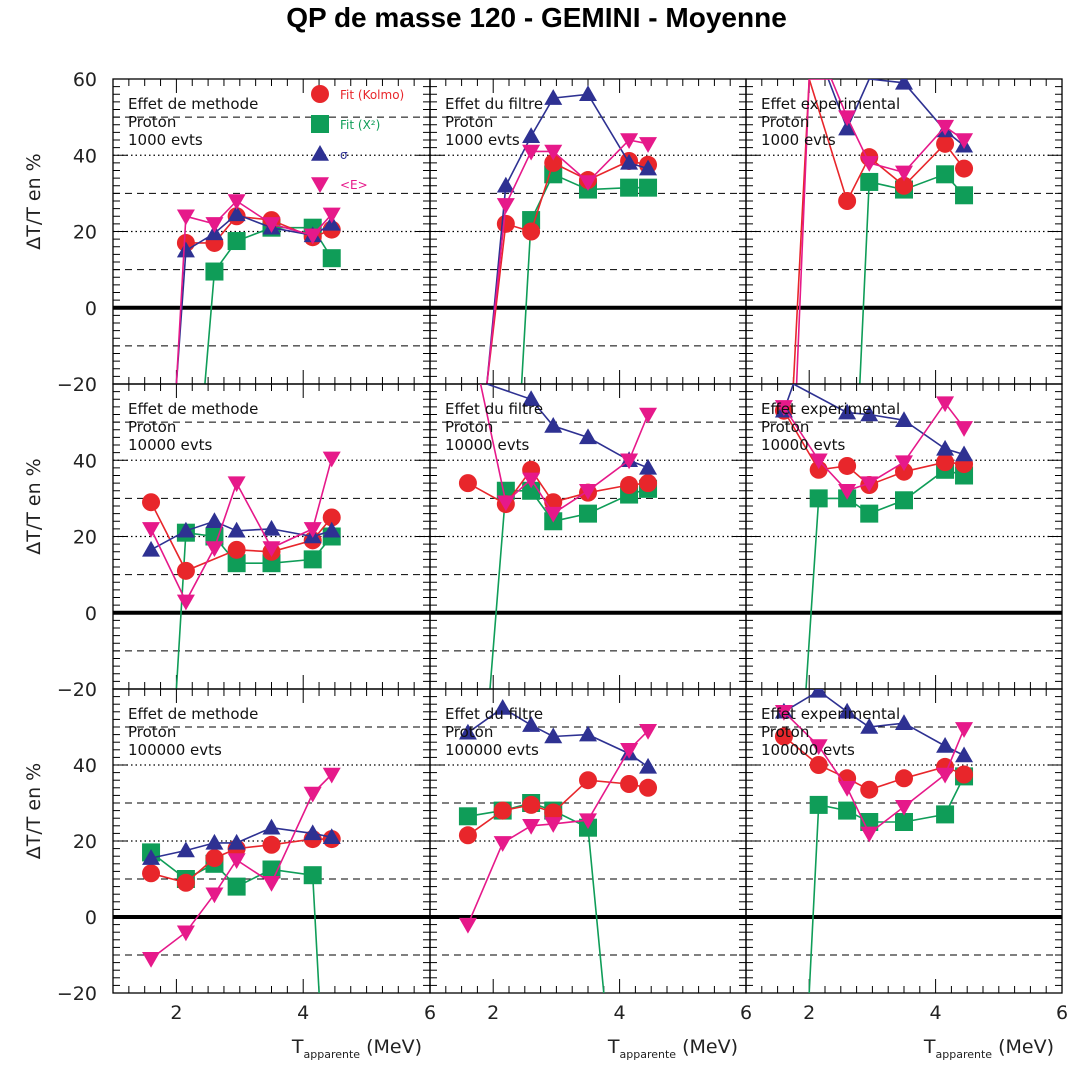  I want to click on panel-label: 10000 evts, so click(803, 445).